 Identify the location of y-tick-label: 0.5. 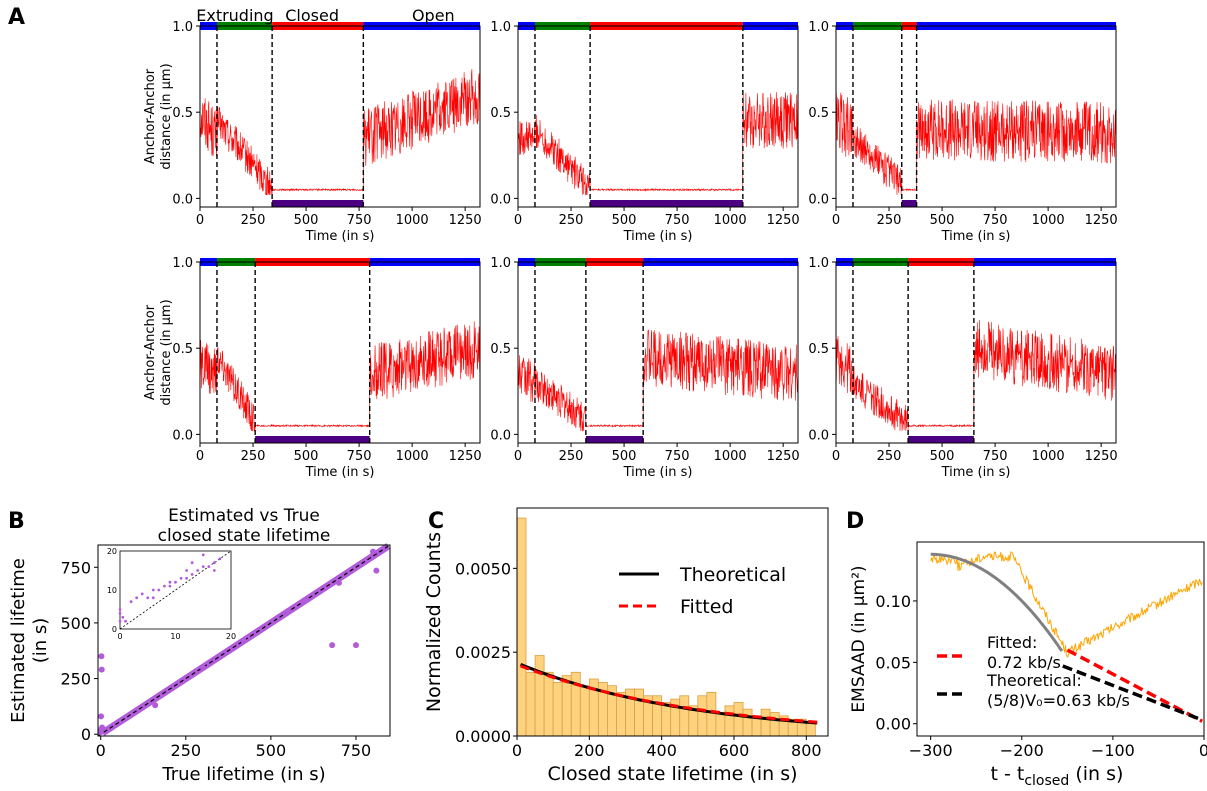
(818, 113).